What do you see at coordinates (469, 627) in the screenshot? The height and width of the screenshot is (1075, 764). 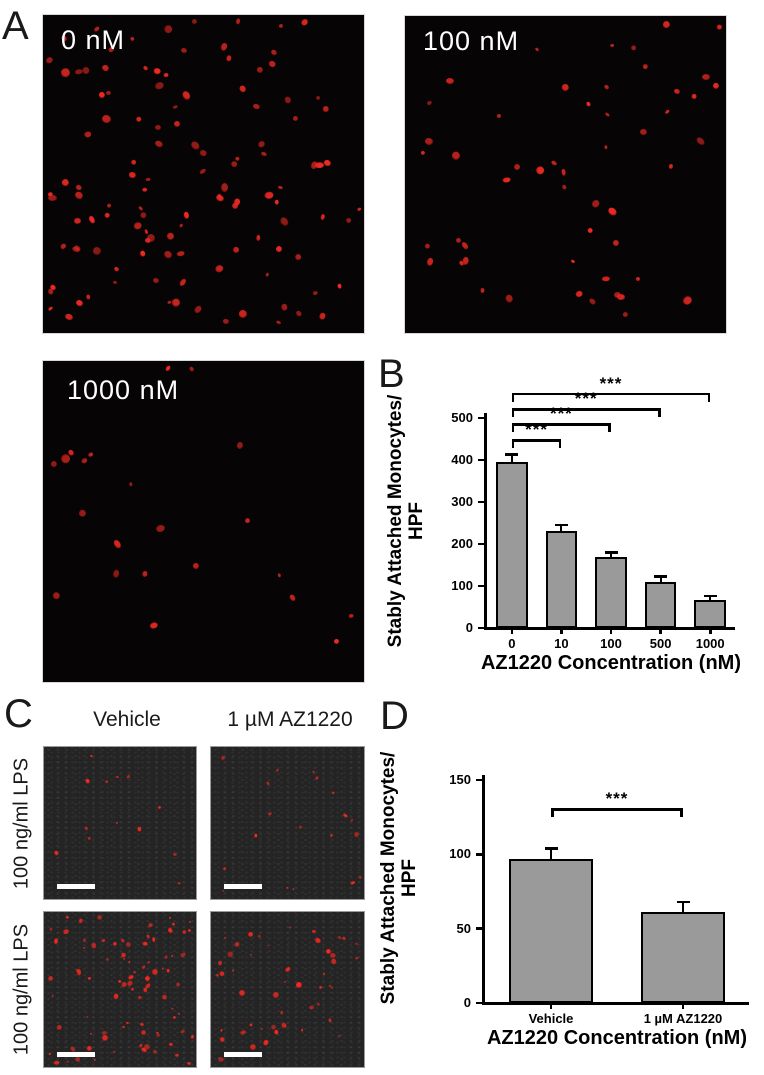 I see `y-axis-tick-label: 0` at bounding box center [469, 627].